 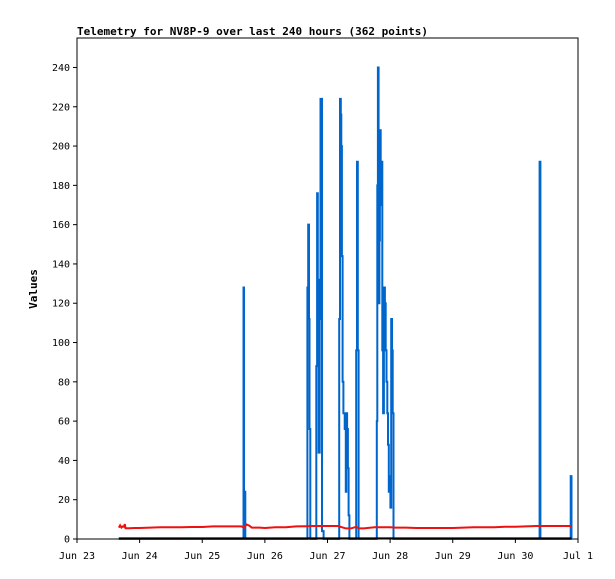 I want to click on y-tick-label: 220, so click(x=61, y=107).